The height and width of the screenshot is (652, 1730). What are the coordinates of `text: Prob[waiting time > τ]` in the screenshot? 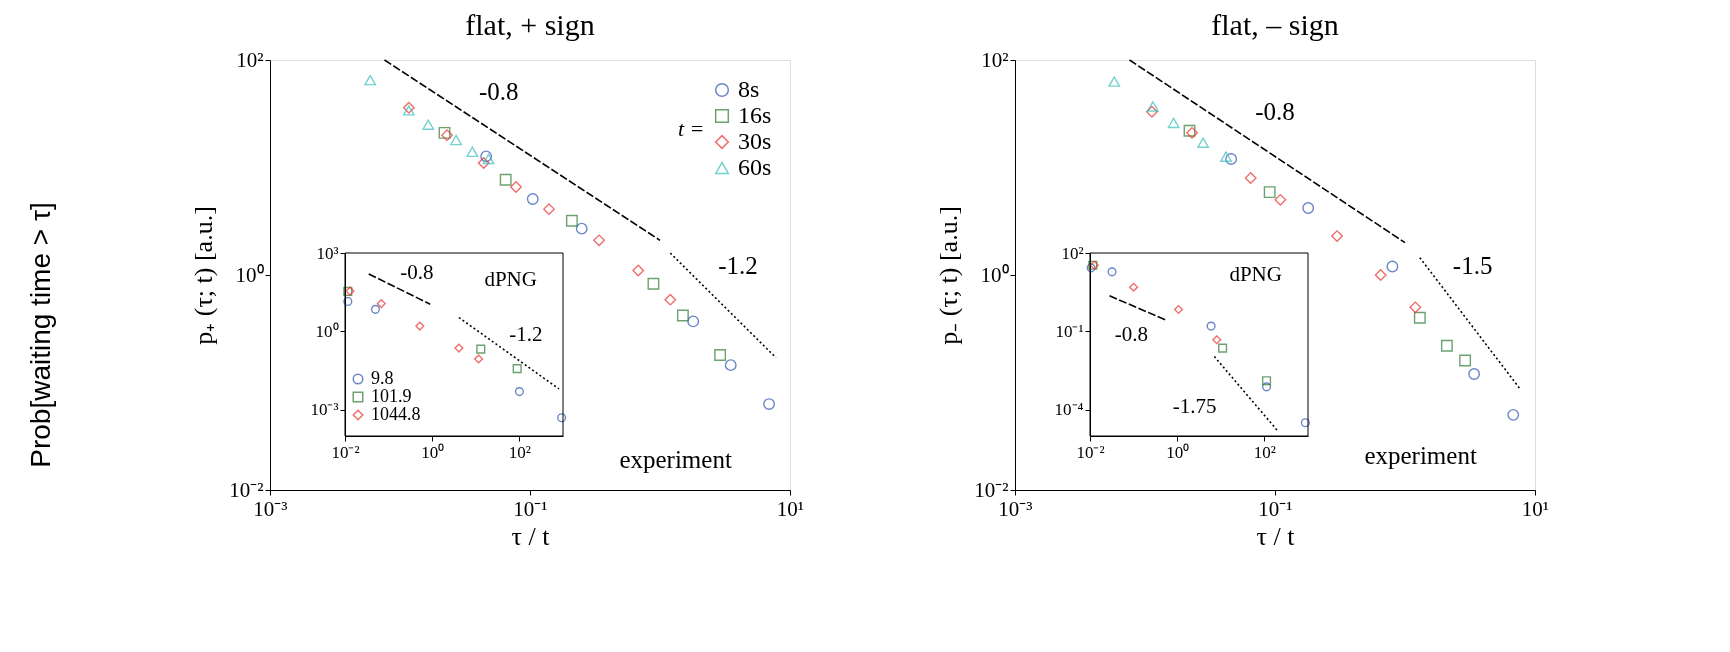 It's located at (40, 335).